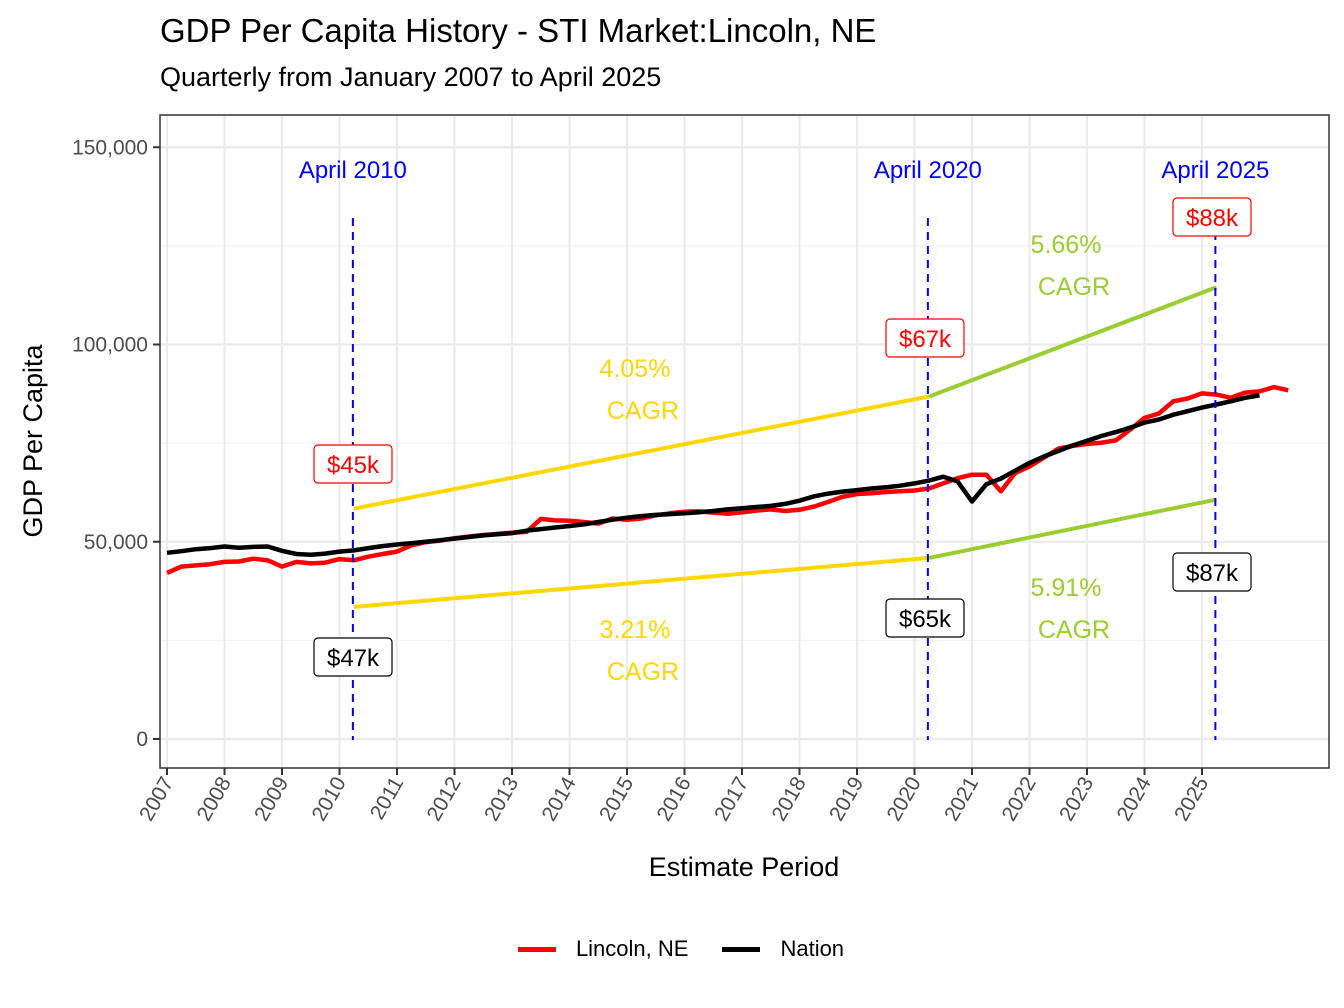 The image size is (1344, 1008). What do you see at coordinates (1019, 799) in the screenshot?
I see `x-tick-label: 2022` at bounding box center [1019, 799].